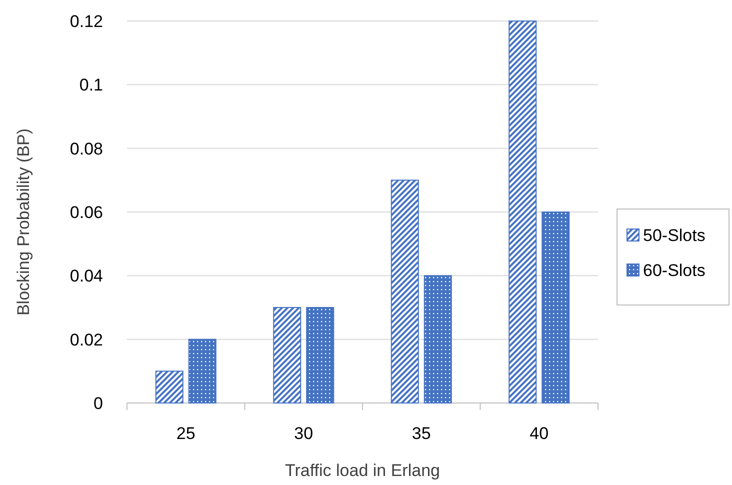  I want to click on y-tick-label: 0.06, so click(86, 212).